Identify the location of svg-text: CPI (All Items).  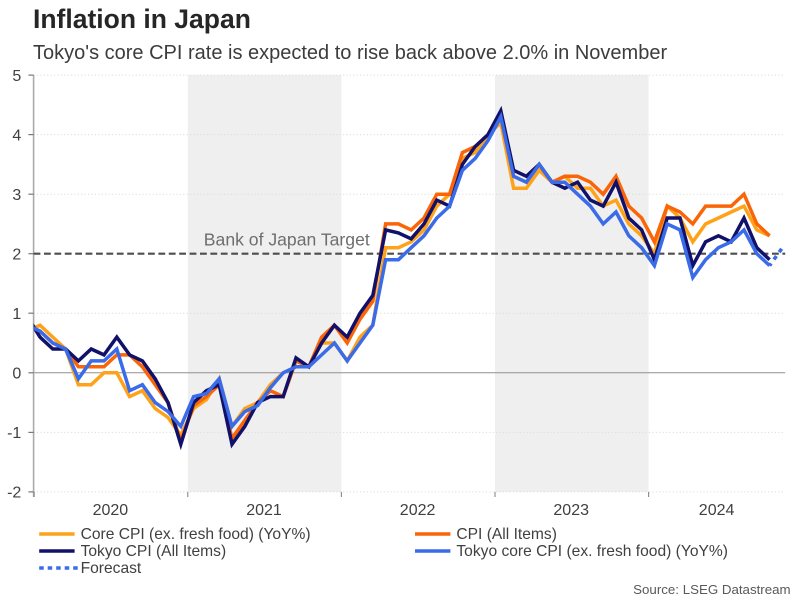
(506, 534).